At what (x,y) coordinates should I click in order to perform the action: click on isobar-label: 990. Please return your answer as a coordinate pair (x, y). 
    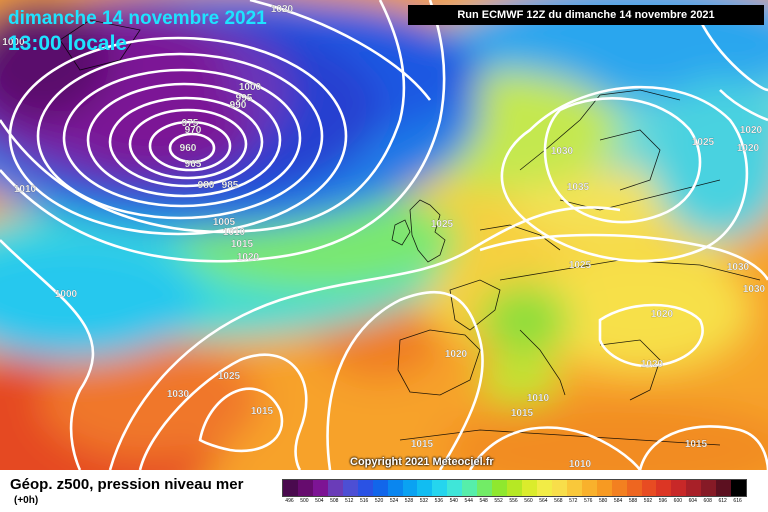
    Looking at the image, I should click on (238, 105).